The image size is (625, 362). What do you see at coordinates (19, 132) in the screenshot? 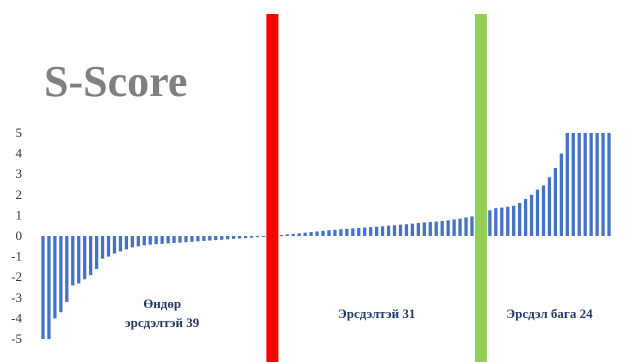
I see `y-tick-label: 5` at bounding box center [19, 132].